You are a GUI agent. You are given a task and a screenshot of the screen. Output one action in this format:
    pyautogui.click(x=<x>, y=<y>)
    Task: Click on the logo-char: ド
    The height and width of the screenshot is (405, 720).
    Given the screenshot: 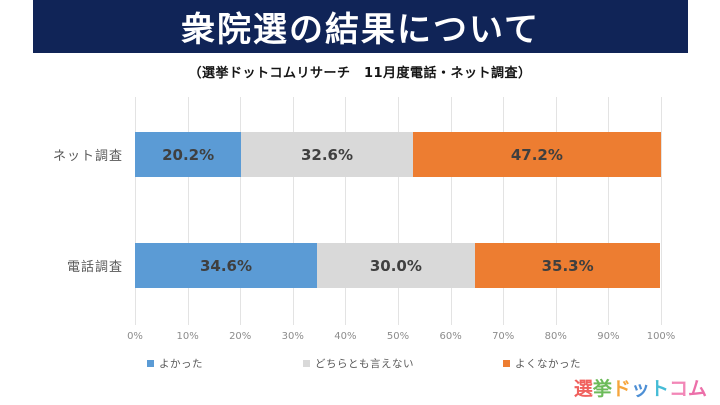 What is the action you would take?
    pyautogui.click(x=621, y=389)
    